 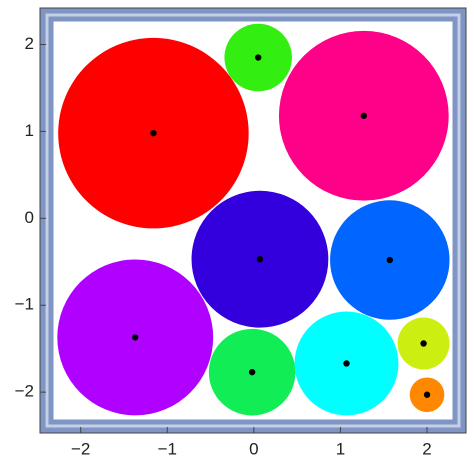 What do you see at coordinates (29, 130) in the screenshot?
I see `y-tick-label: 1` at bounding box center [29, 130].